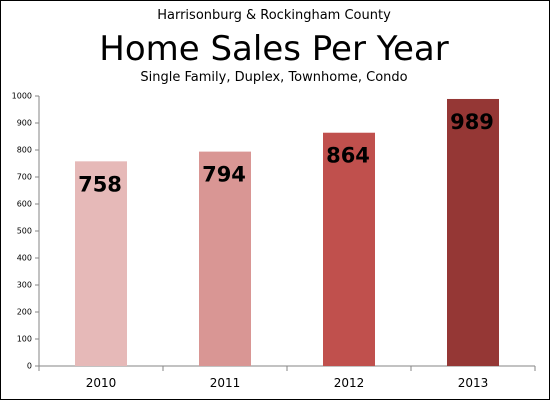 This screenshot has height=400, width=550. Describe the element at coordinates (24, 150) in the screenshot. I see `y-tick-label: 800` at that location.